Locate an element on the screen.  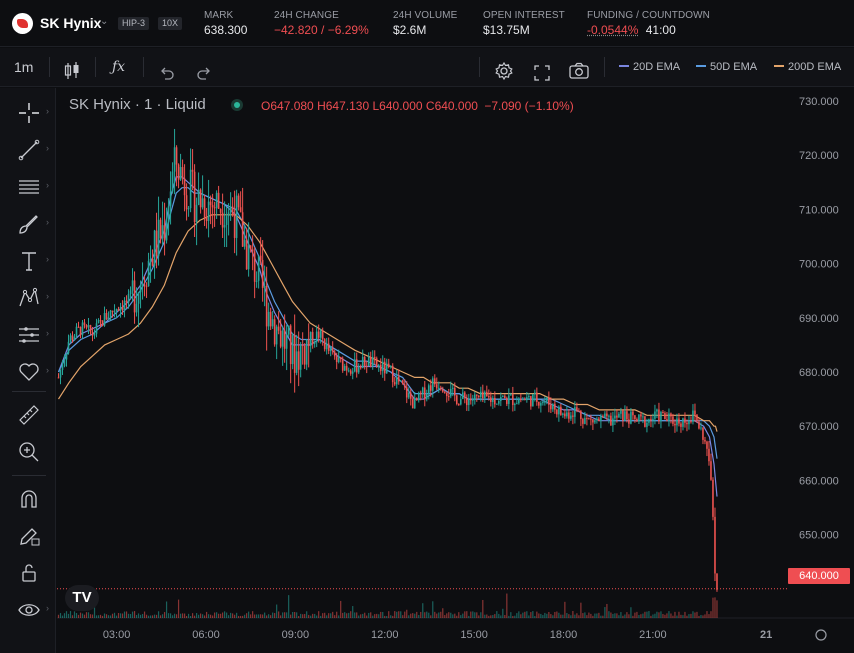
magnet-tool is located at coordinates (28, 498).